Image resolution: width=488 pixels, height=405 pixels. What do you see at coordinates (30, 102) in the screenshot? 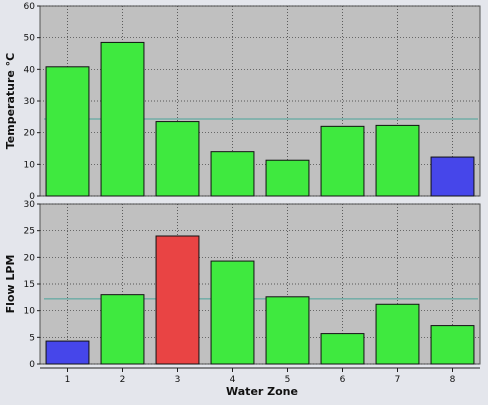
I see `temp-ytick-label-3: 30` at bounding box center [30, 102].